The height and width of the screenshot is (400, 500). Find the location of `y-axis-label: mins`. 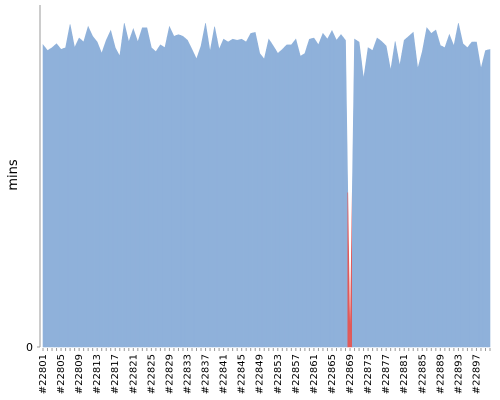

y-axis-label: mins is located at coordinates (13, 175).